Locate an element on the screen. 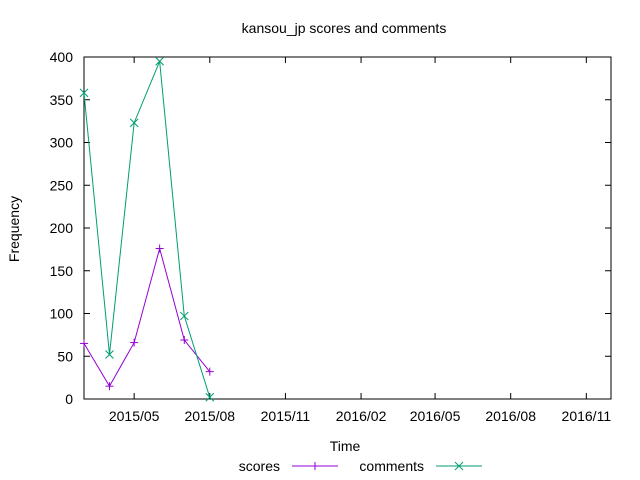 The width and height of the screenshot is (640, 480). x-tick-label: 2015/11 is located at coordinates (286, 416).